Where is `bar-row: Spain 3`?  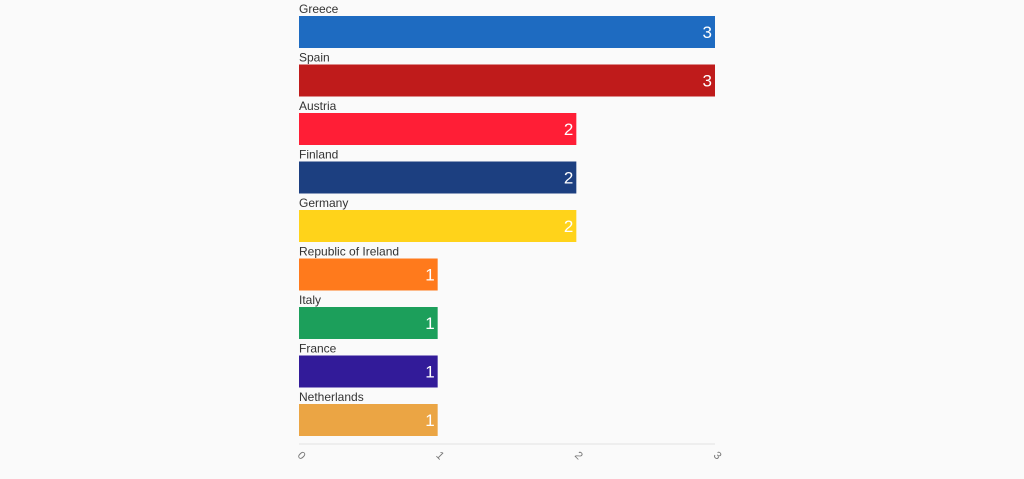
bar-row: Spain 3 is located at coordinates (507, 74).